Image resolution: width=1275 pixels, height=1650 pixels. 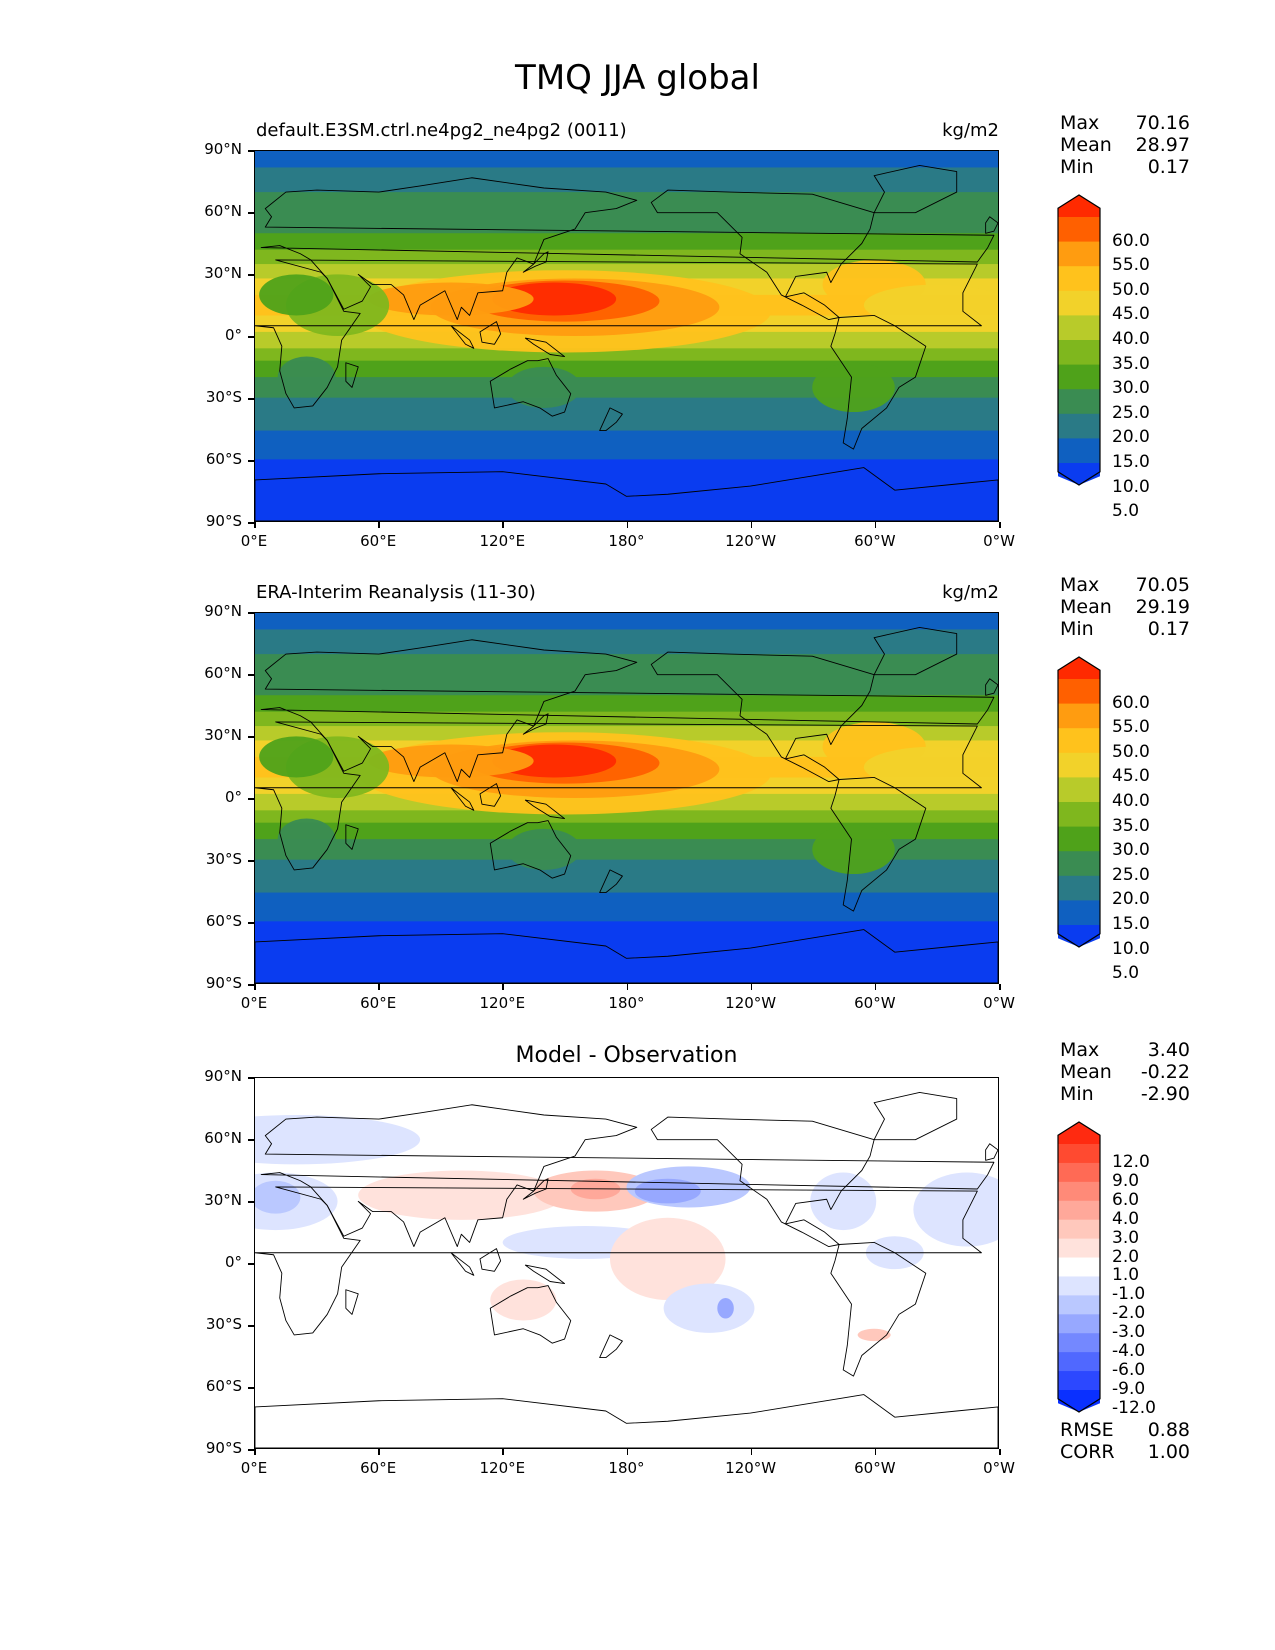 I want to click on stat-row: Min -2.90, so click(x=1125, y=1094).